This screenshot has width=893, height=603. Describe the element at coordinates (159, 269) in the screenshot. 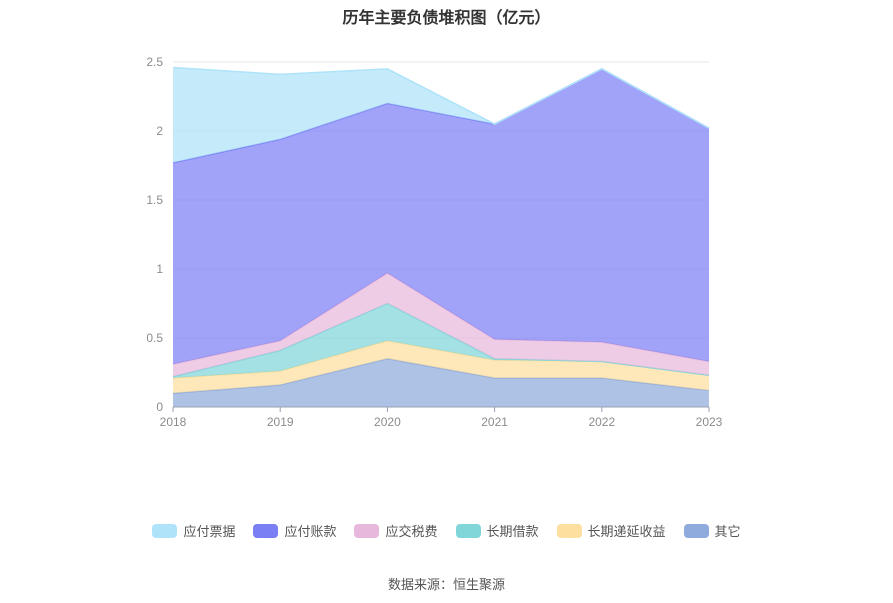

I see `y-tick-label: 1` at that location.